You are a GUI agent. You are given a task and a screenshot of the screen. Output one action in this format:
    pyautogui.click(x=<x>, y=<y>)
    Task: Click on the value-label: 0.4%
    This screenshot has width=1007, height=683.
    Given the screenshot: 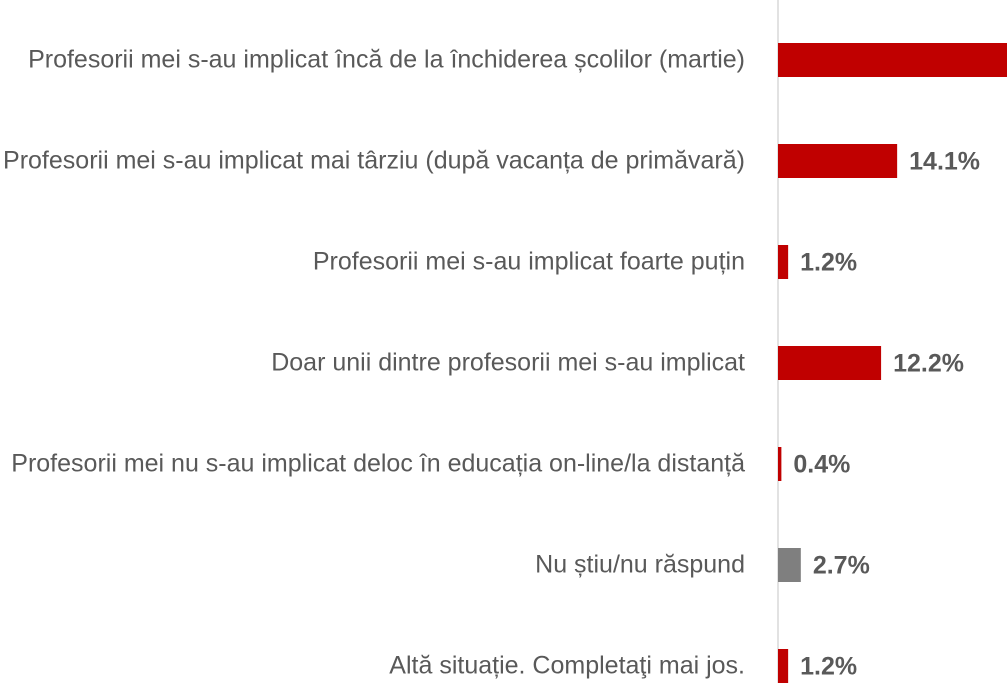 What is the action you would take?
    pyautogui.click(x=821, y=465)
    